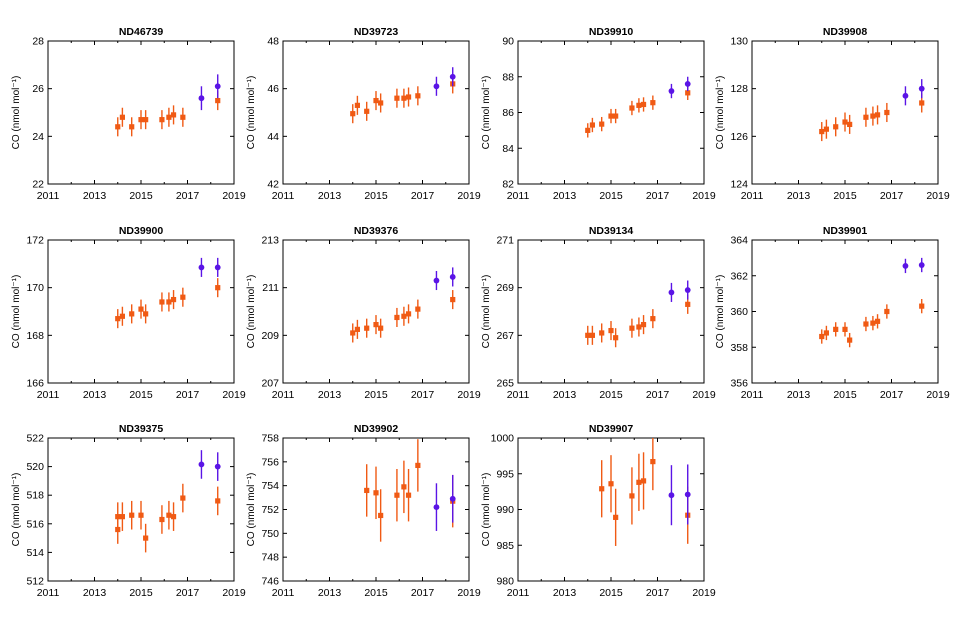 The height and width of the screenshot is (622, 960). Describe the element at coordinates (739, 384) in the screenshot. I see `y-tick-label: 356` at that location.